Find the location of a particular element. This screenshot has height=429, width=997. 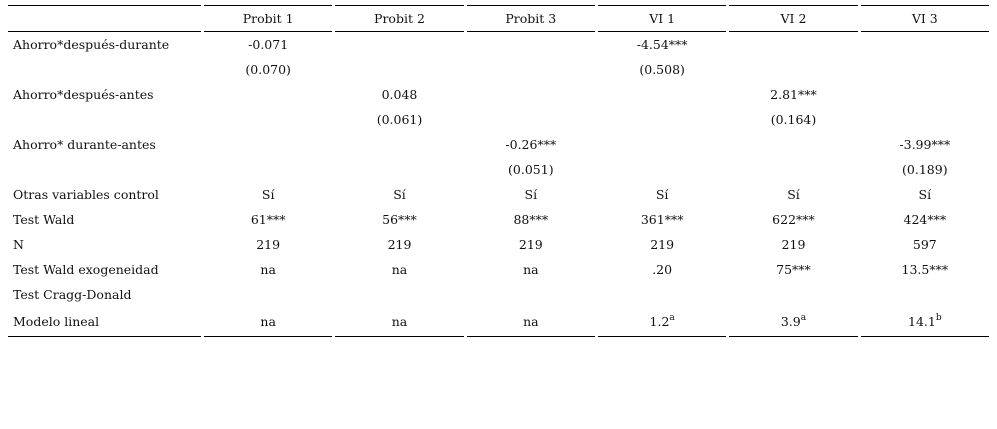

header-vi-2: VI 2 is located at coordinates (793, 18).